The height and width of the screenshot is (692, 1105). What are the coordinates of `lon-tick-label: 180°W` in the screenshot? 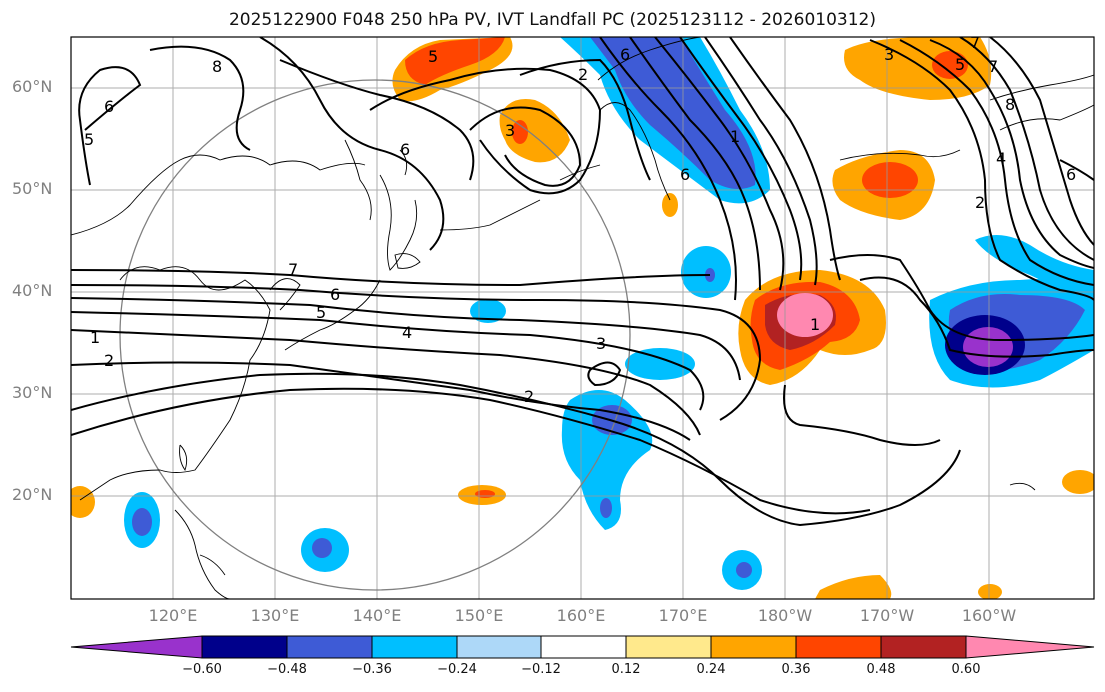 It's located at (785, 615).